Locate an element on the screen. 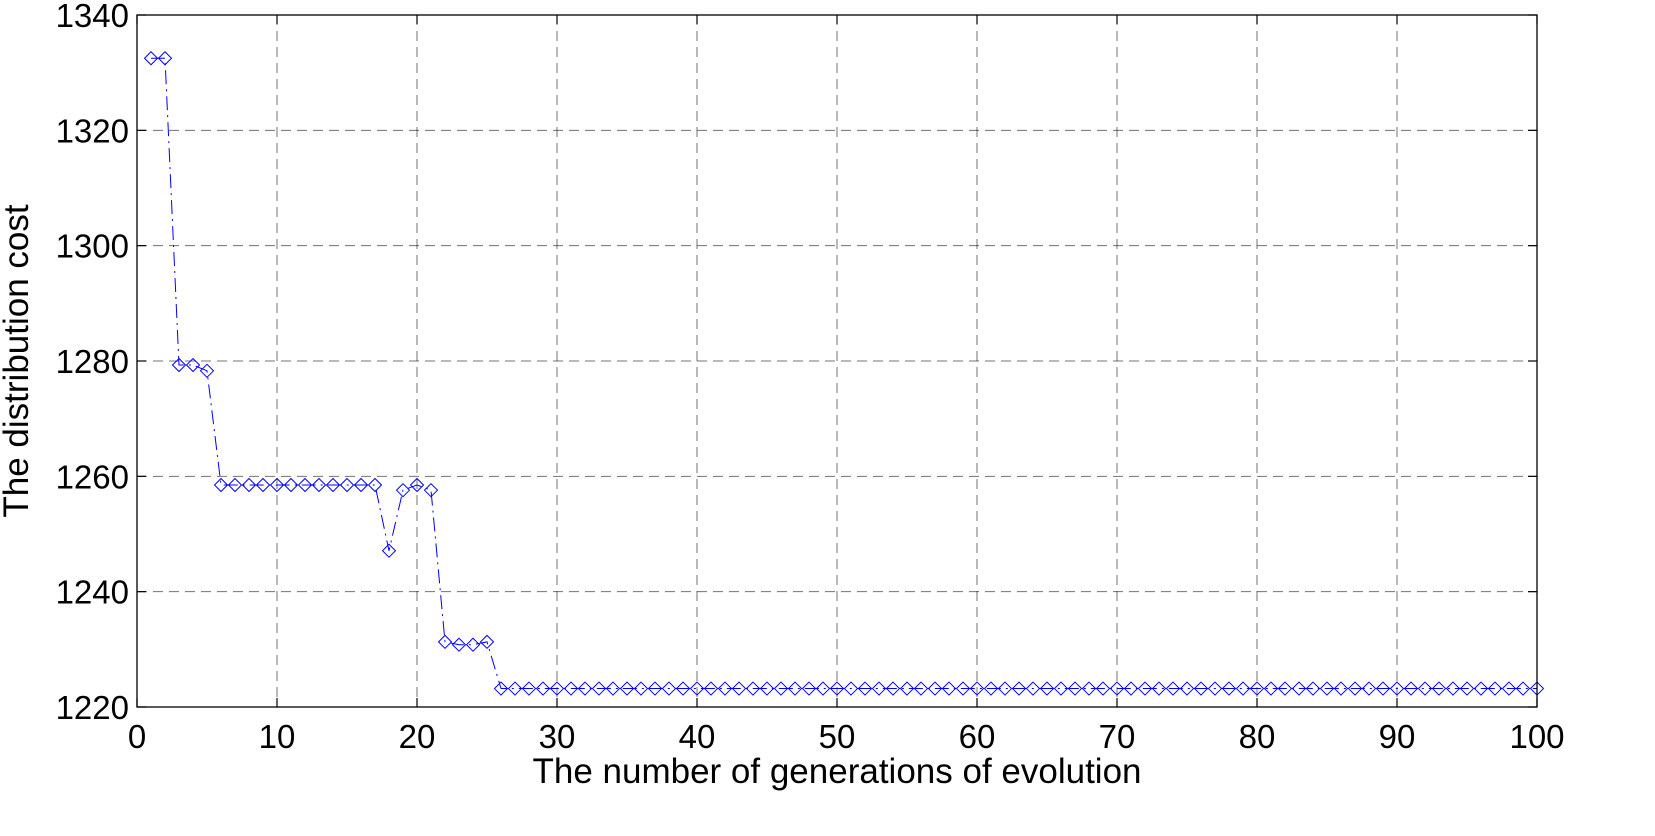 The height and width of the screenshot is (836, 1655). x-tick-label: 100 is located at coordinates (1536, 736).